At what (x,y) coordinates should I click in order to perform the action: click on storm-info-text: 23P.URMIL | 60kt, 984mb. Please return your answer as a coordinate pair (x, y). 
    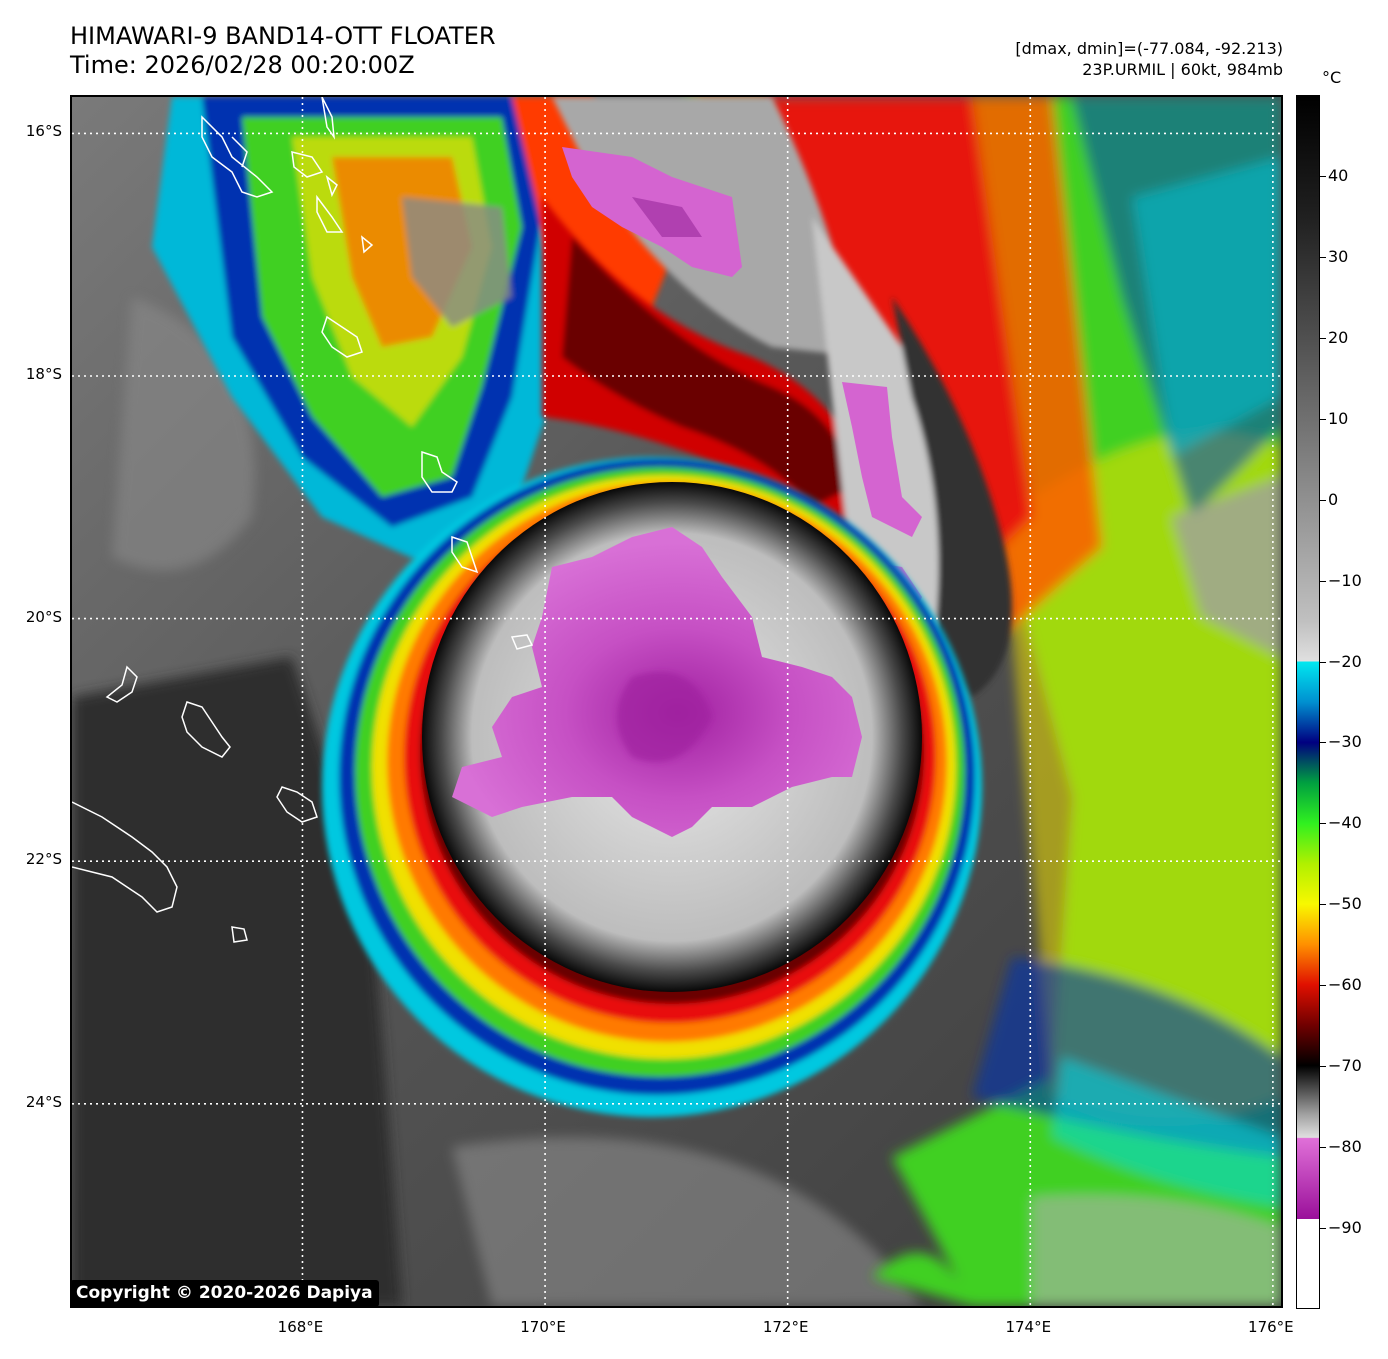
    Looking at the image, I should click on (1182, 69).